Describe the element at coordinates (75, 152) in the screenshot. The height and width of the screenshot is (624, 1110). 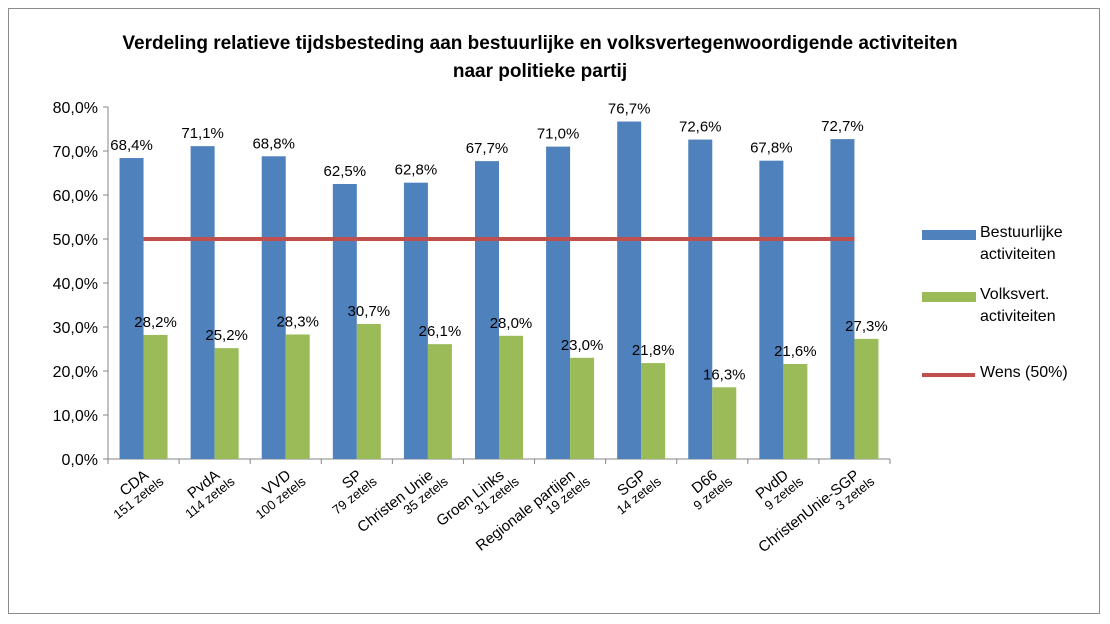
I see `y-tick-label: 70,0%` at that location.